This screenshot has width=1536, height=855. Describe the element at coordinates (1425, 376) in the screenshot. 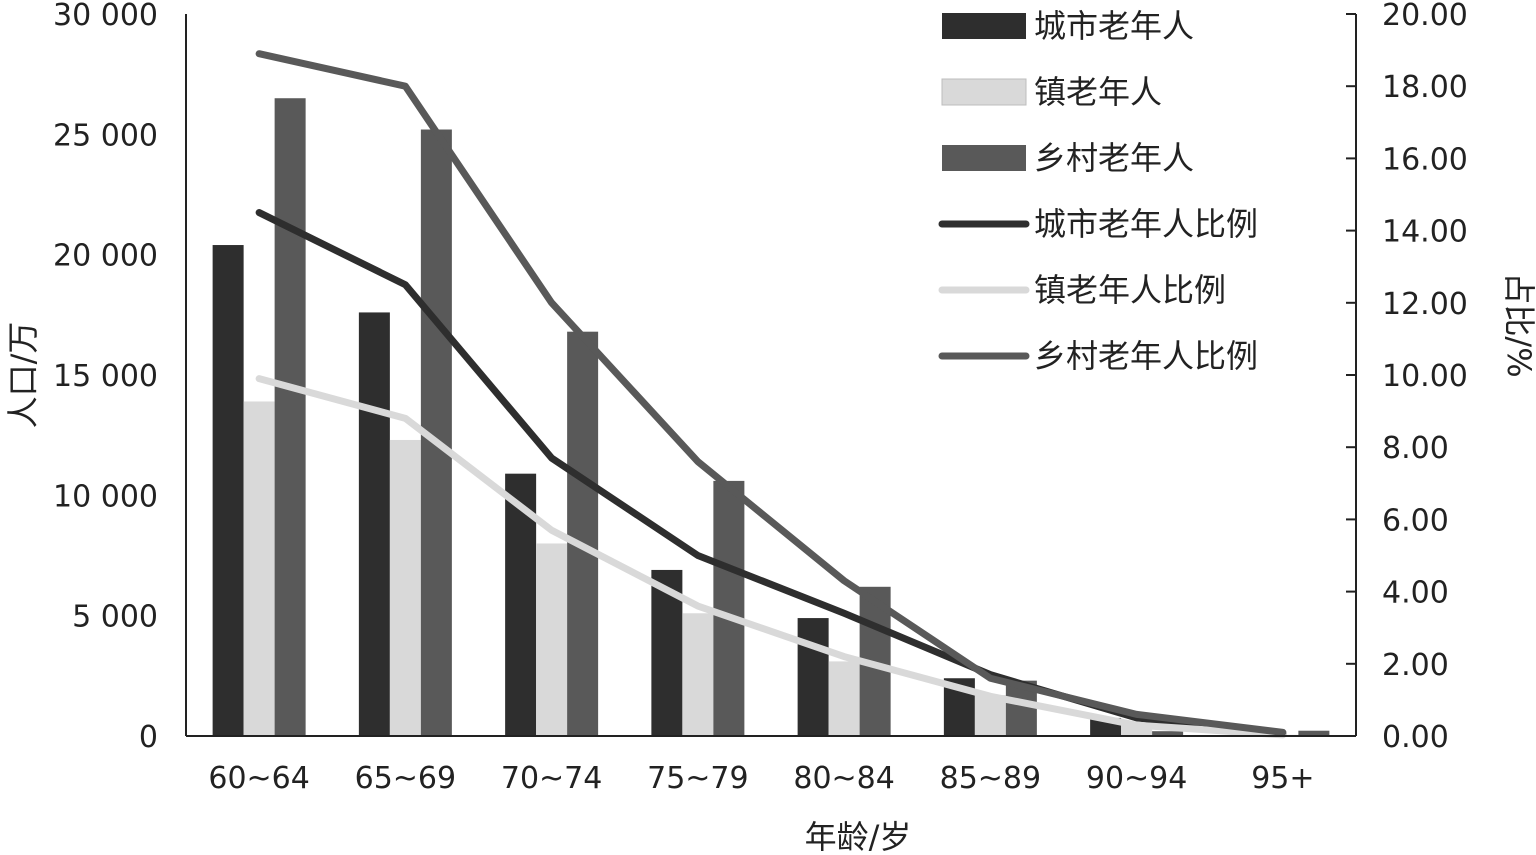

I see `right-tick-label: 10.00` at that location.